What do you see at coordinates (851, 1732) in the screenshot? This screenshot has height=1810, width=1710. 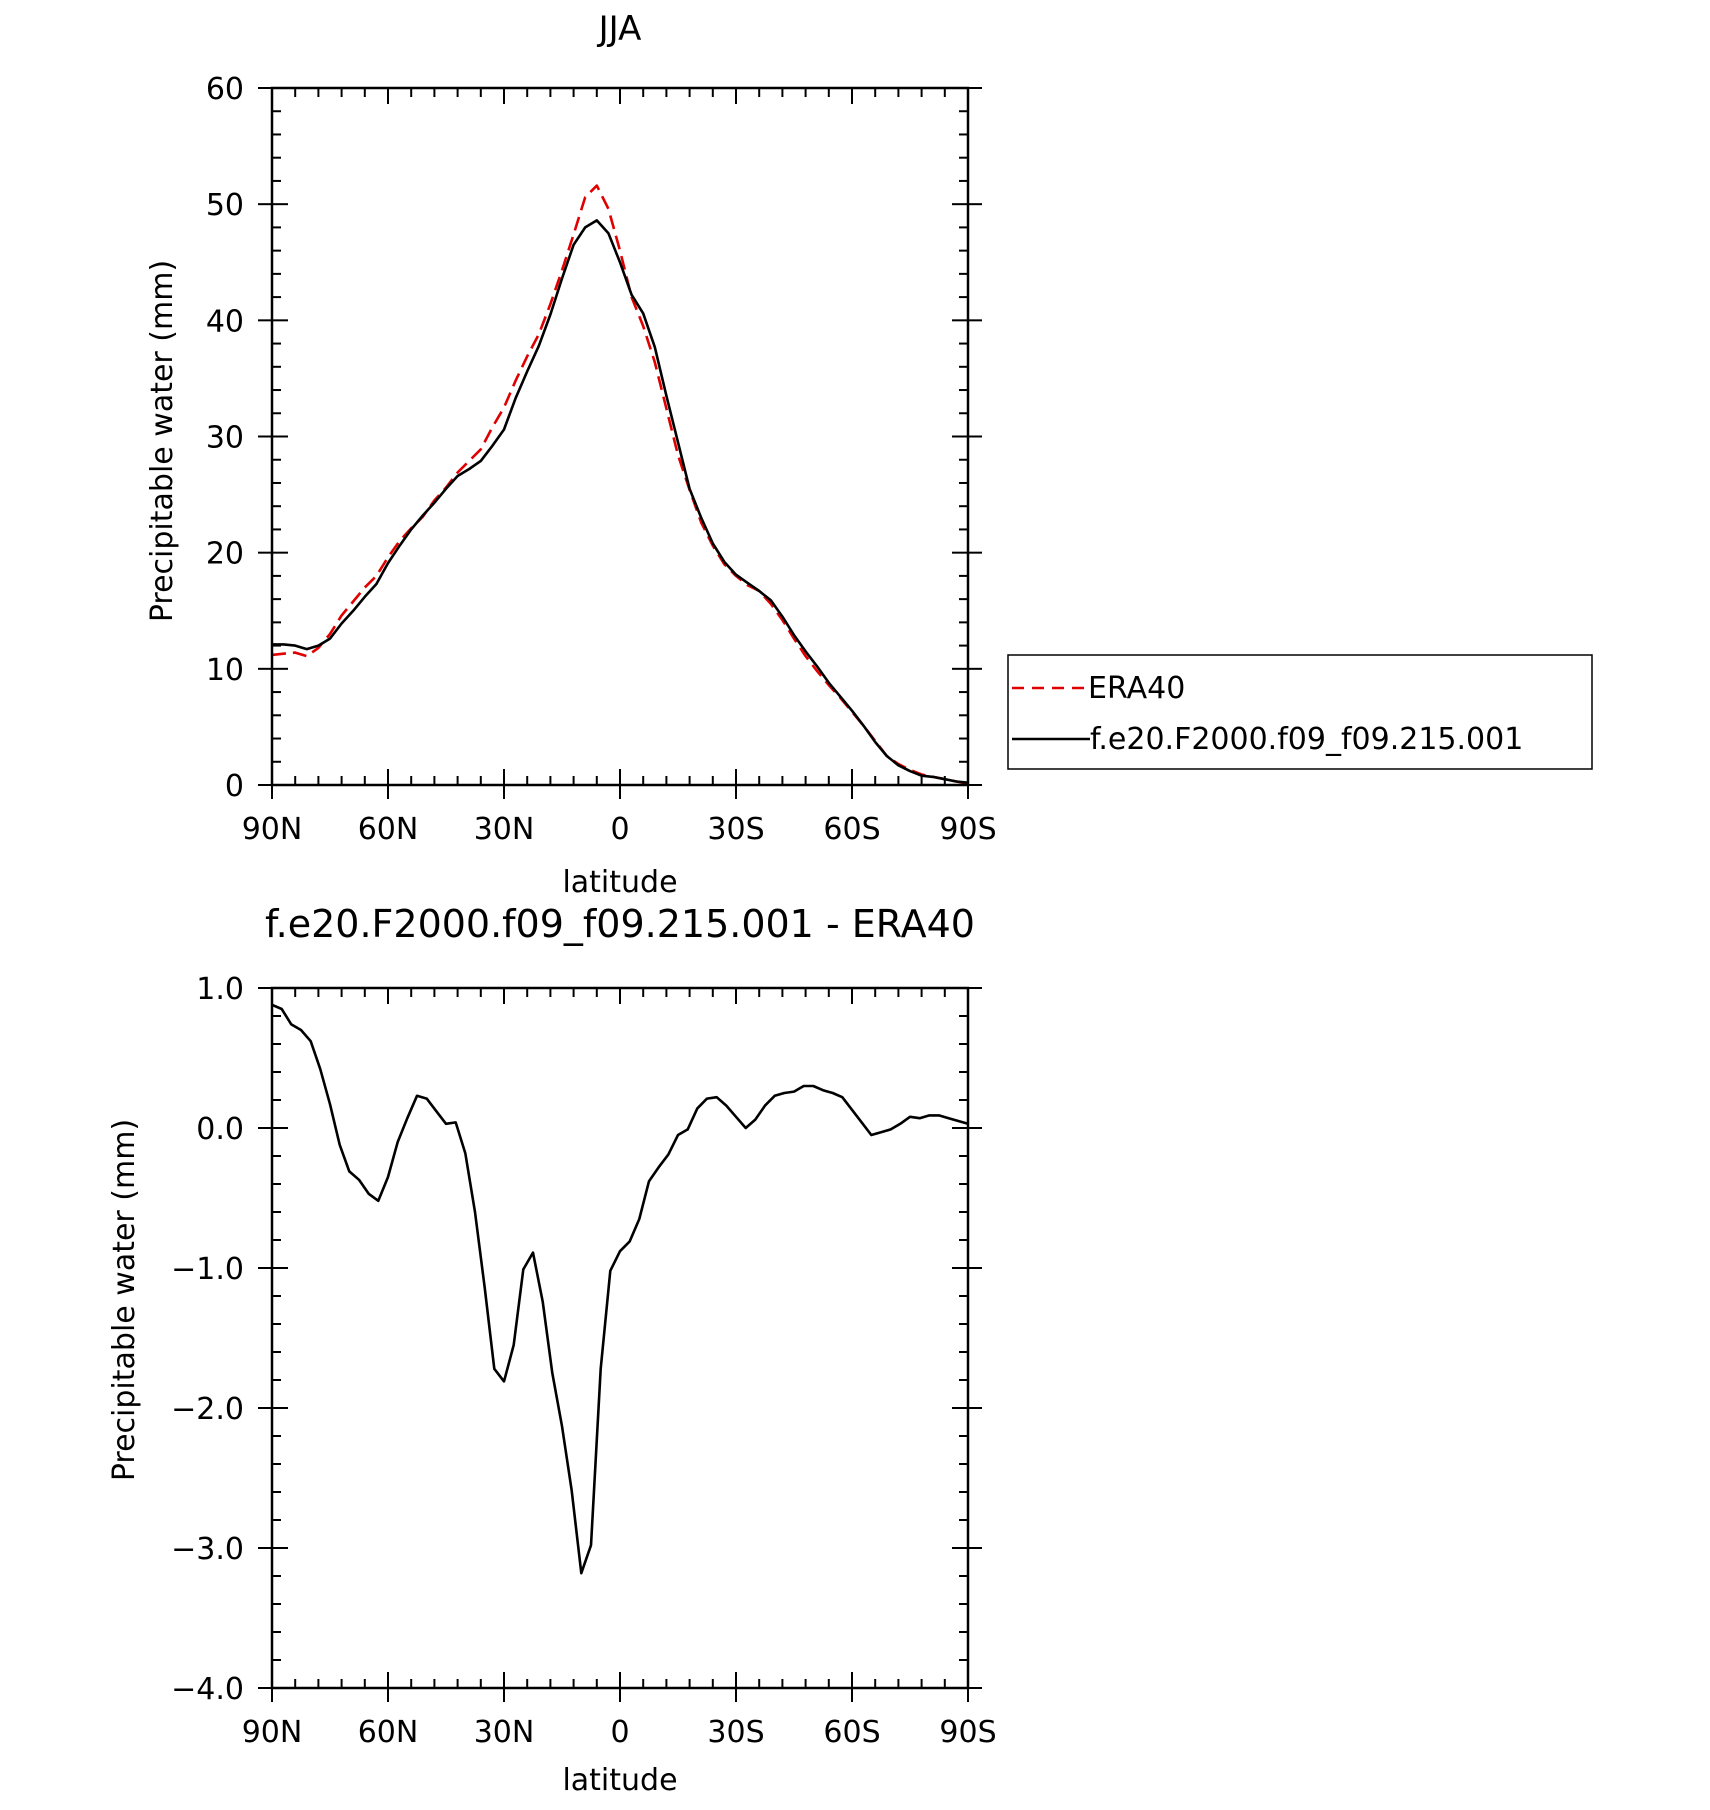 I see `bottom-panel-x-tick-label: 60S` at bounding box center [851, 1732].